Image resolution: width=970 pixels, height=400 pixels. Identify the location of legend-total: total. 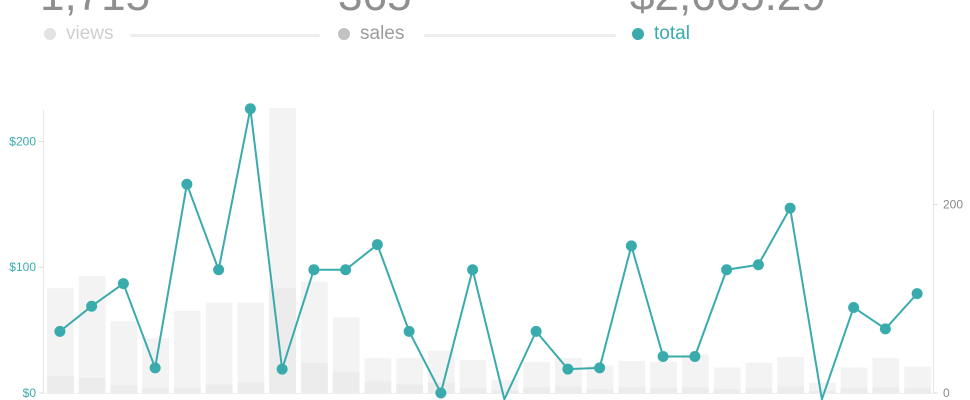
(661, 33).